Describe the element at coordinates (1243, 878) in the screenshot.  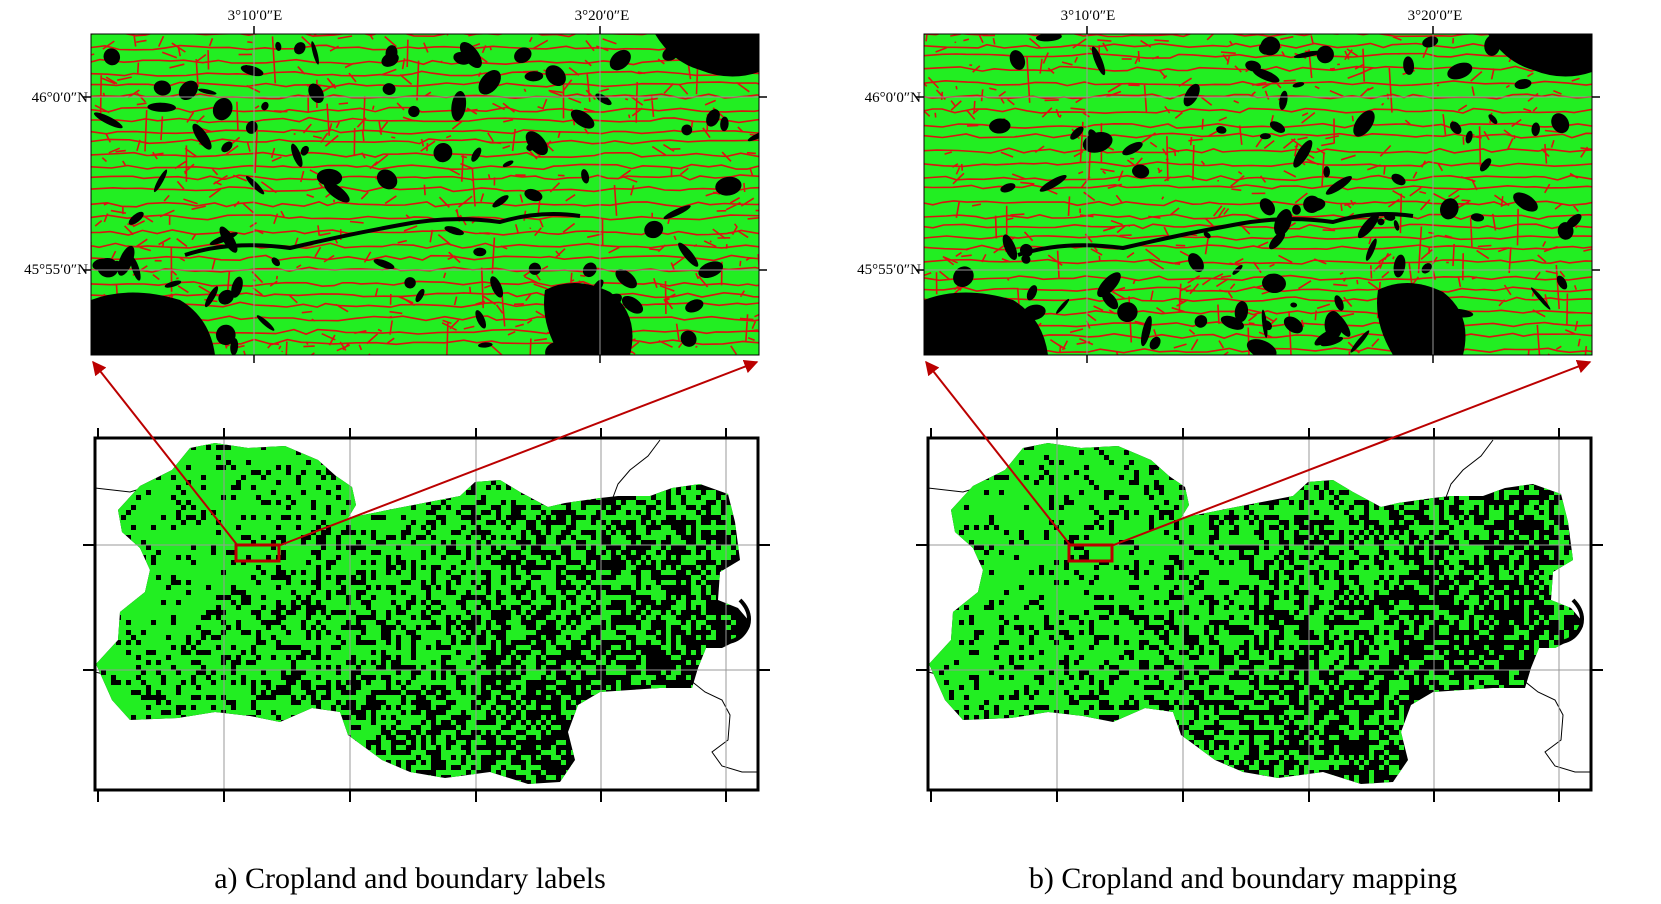
I see `caption-b: b) Cropland and boundary mapping` at that location.